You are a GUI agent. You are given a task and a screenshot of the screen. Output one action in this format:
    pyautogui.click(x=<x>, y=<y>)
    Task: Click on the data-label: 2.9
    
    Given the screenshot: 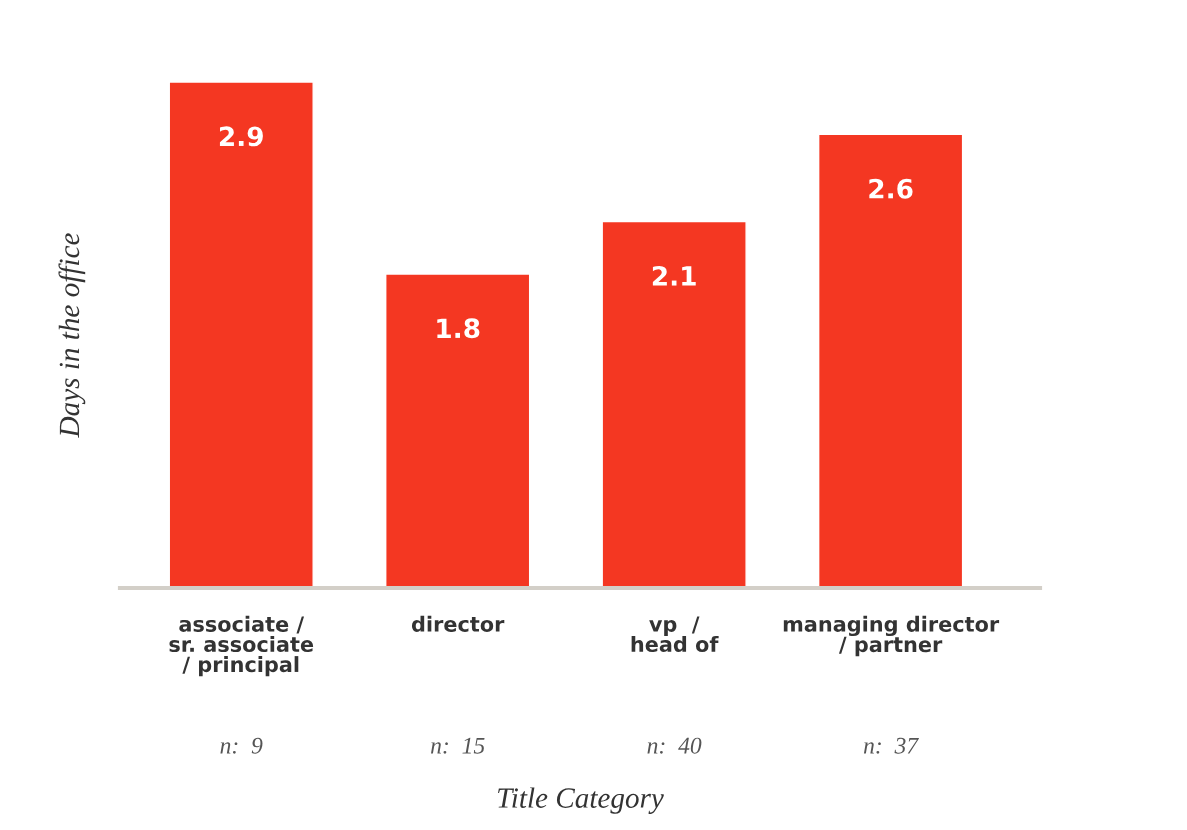 What is the action you would take?
    pyautogui.click(x=241, y=136)
    